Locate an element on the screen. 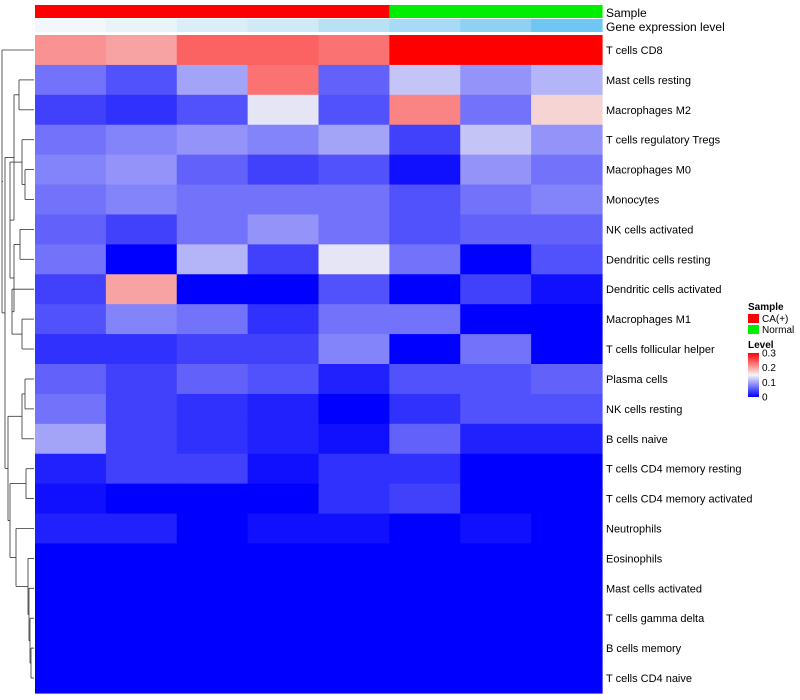 Image resolution: width=800 pixels, height=700 pixels. row-label: Dendritic cells resting is located at coordinates (658, 260).